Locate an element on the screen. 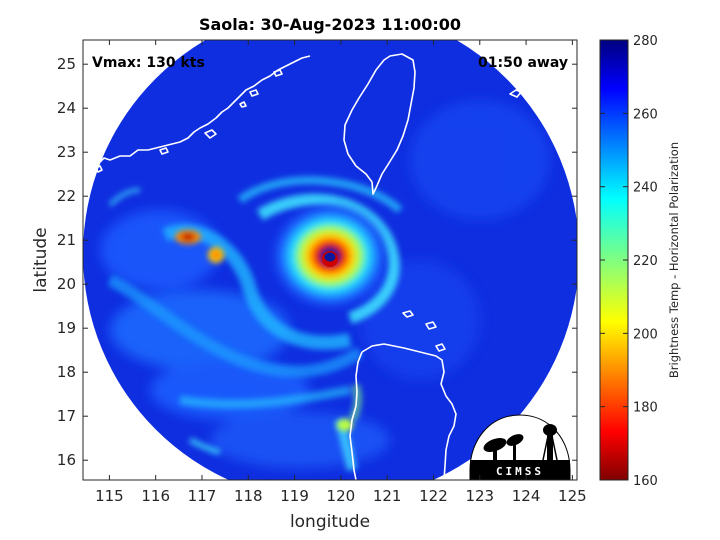 The height and width of the screenshot is (540, 720). colorbar-tick-label: 180 is located at coordinates (645, 408).